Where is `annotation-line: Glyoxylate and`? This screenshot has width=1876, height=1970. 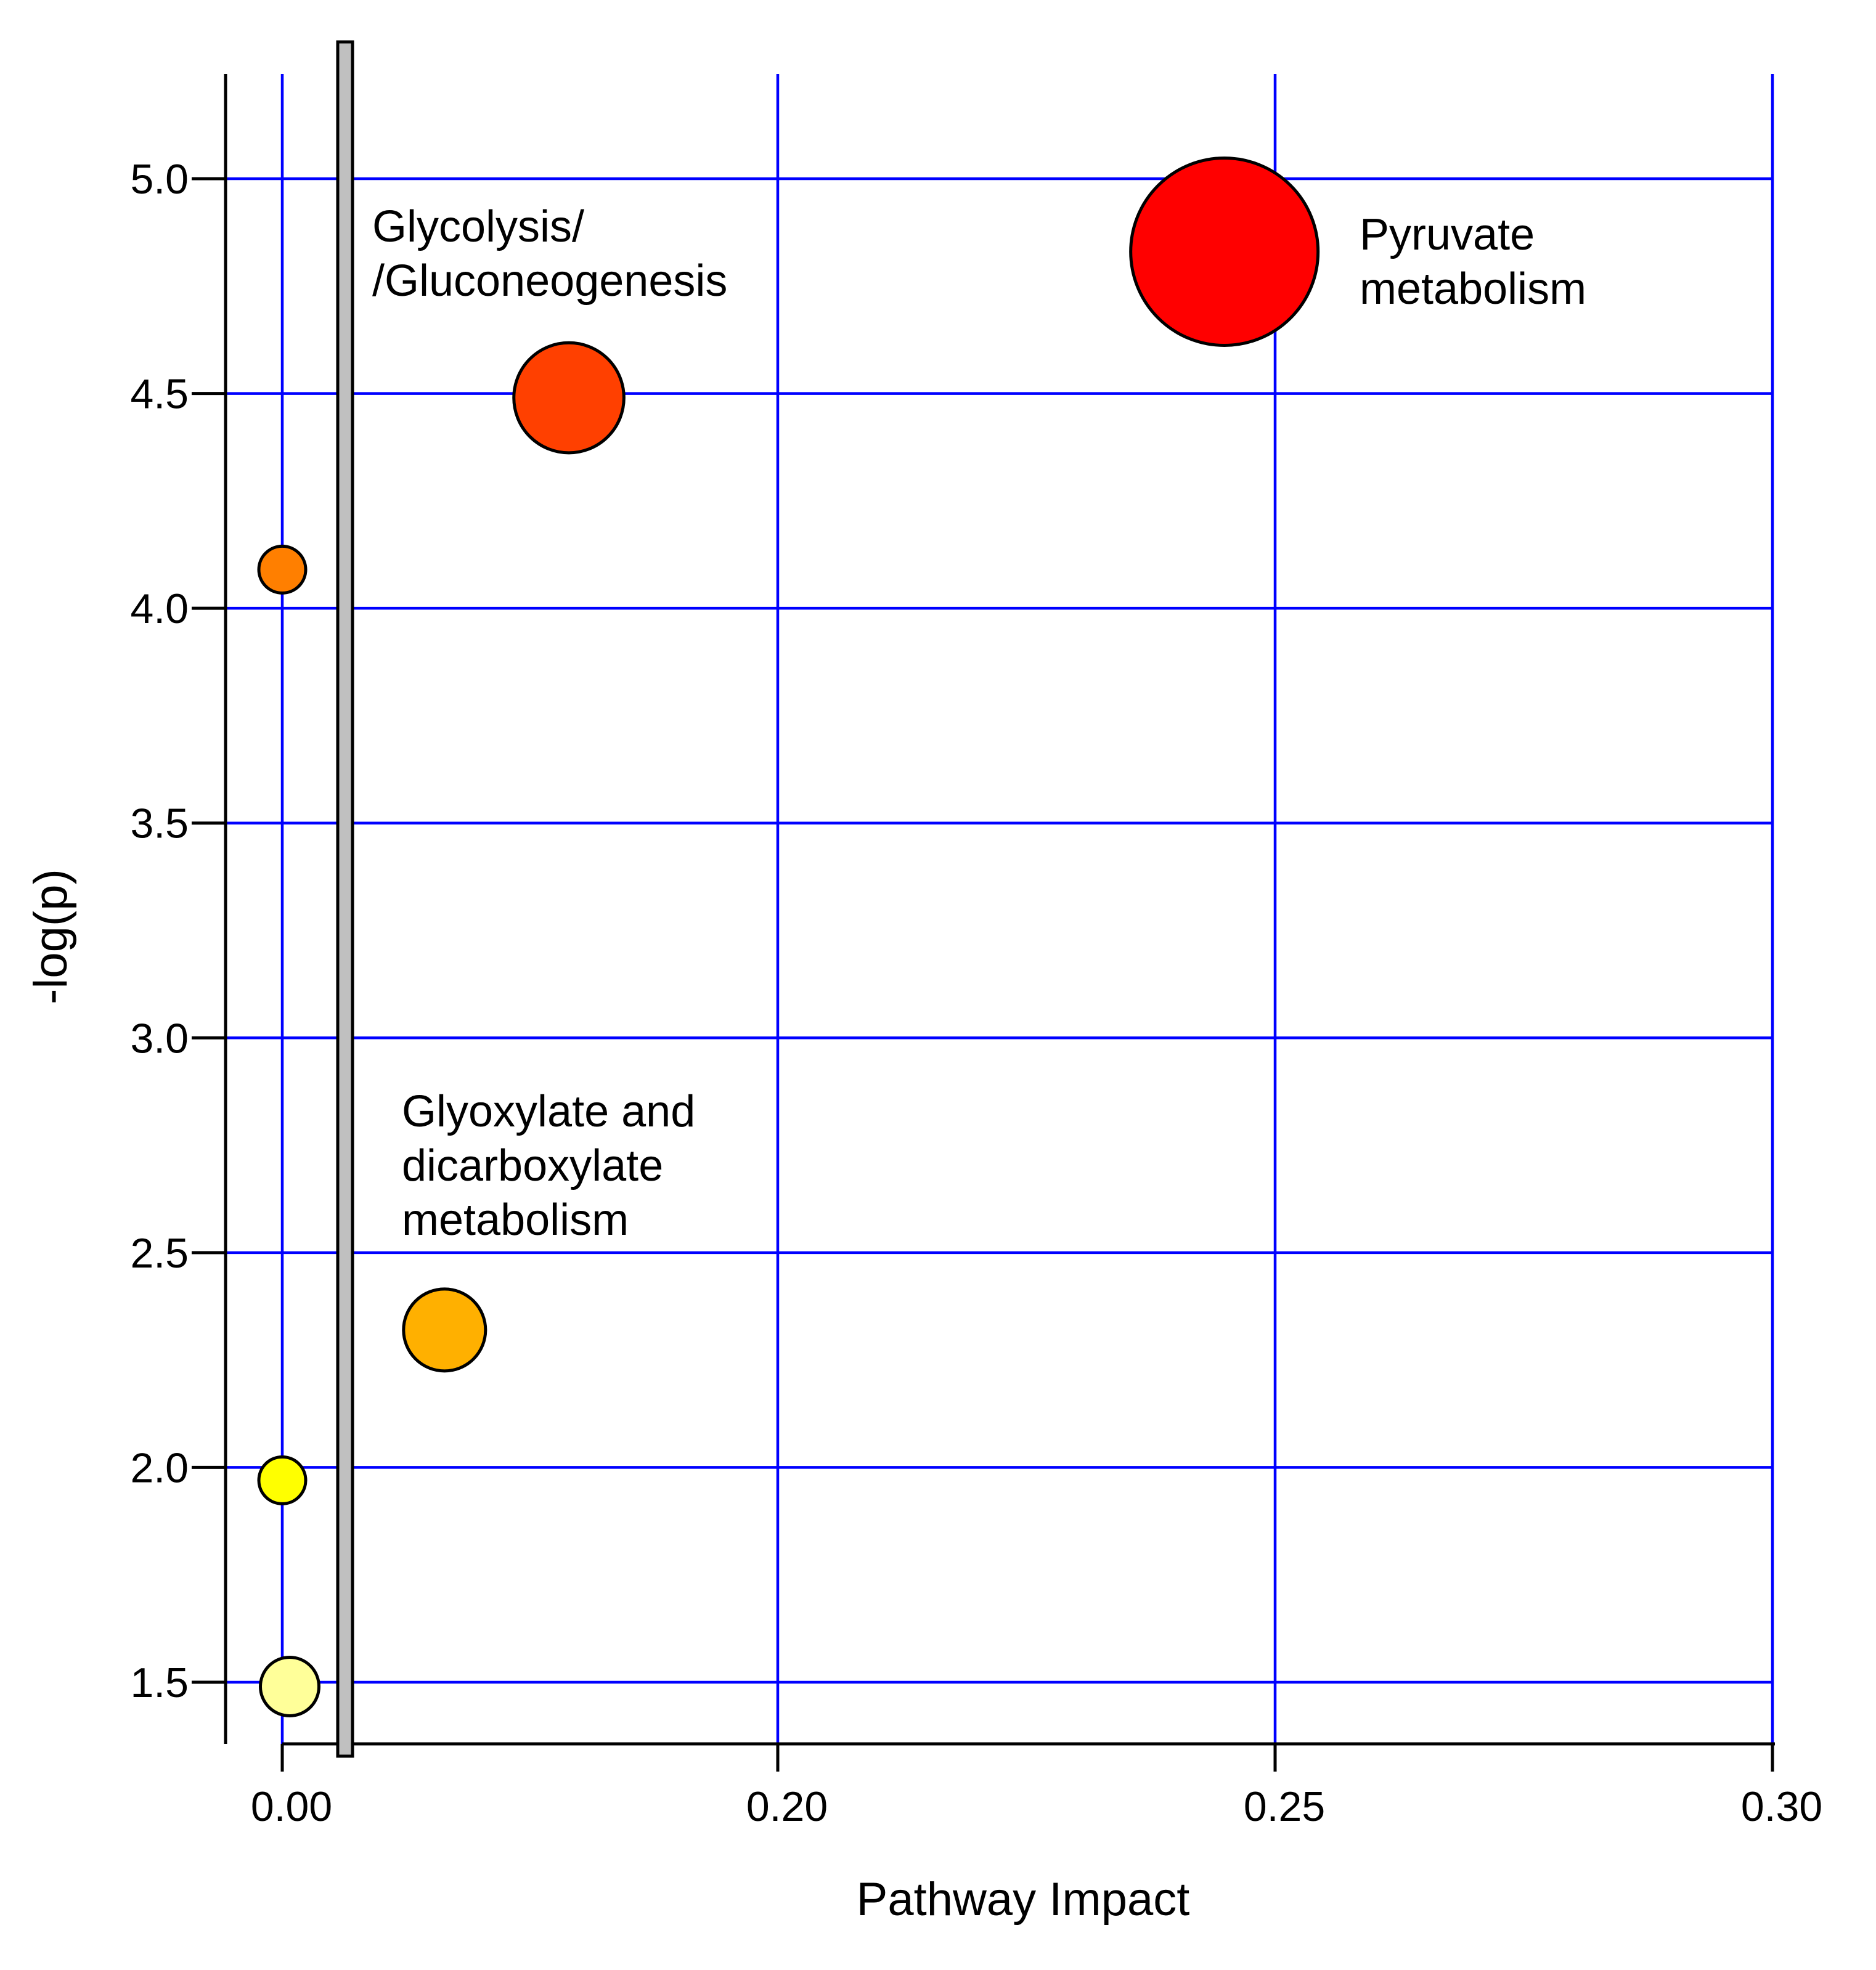
annotation-line: Glyoxylate and is located at coordinates (548, 1111).